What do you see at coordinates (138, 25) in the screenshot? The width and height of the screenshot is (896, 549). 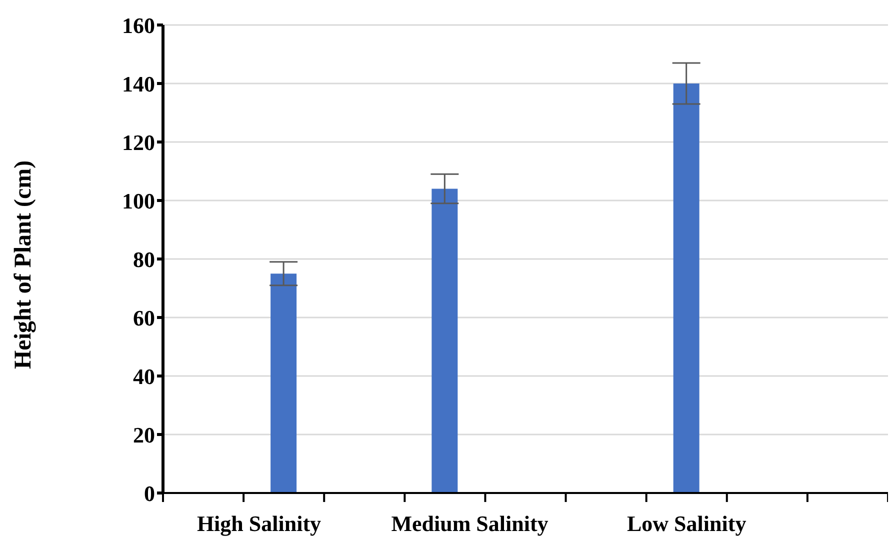 I see `y-tick-label: 160` at bounding box center [138, 25].